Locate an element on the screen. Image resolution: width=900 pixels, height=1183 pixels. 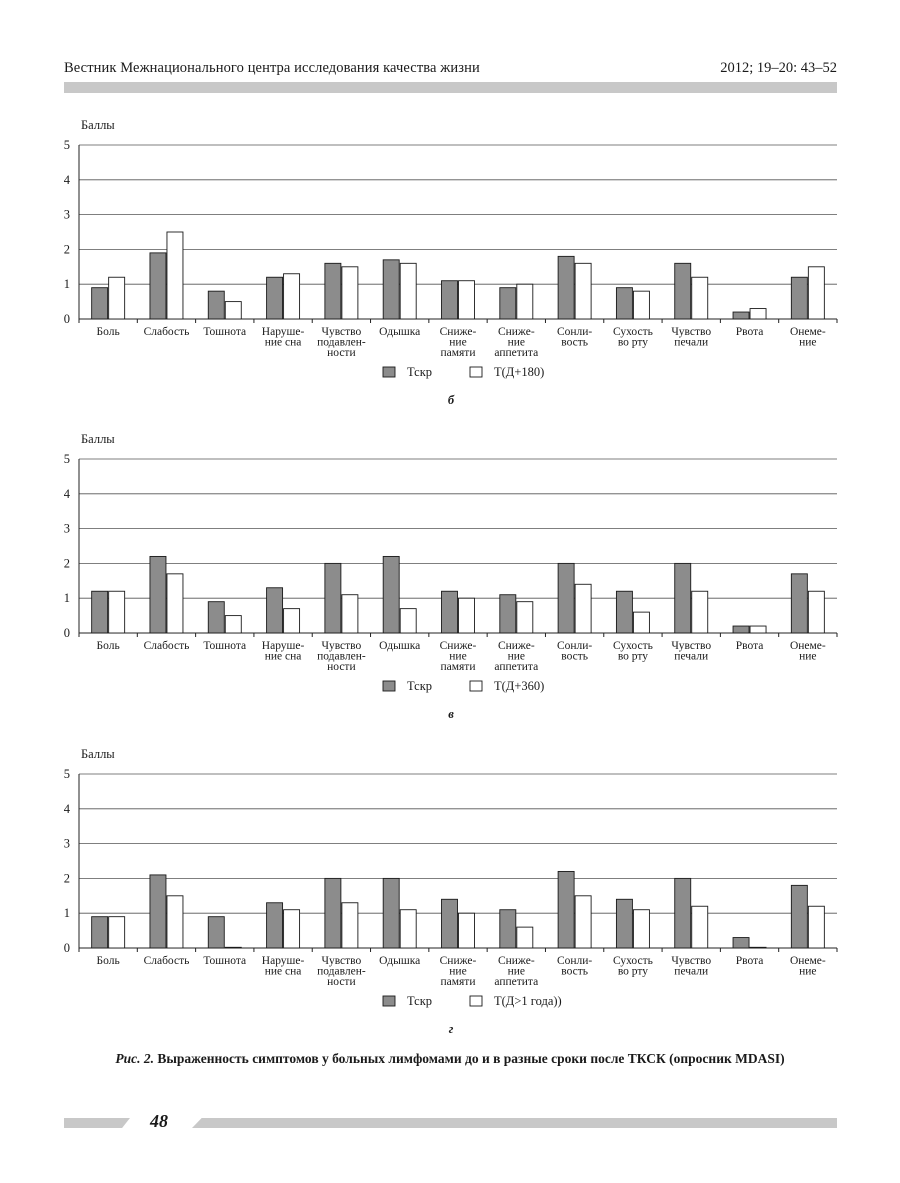
issue-reference: 2012; 19–20: 43–52 is located at coordinates (778, 68).